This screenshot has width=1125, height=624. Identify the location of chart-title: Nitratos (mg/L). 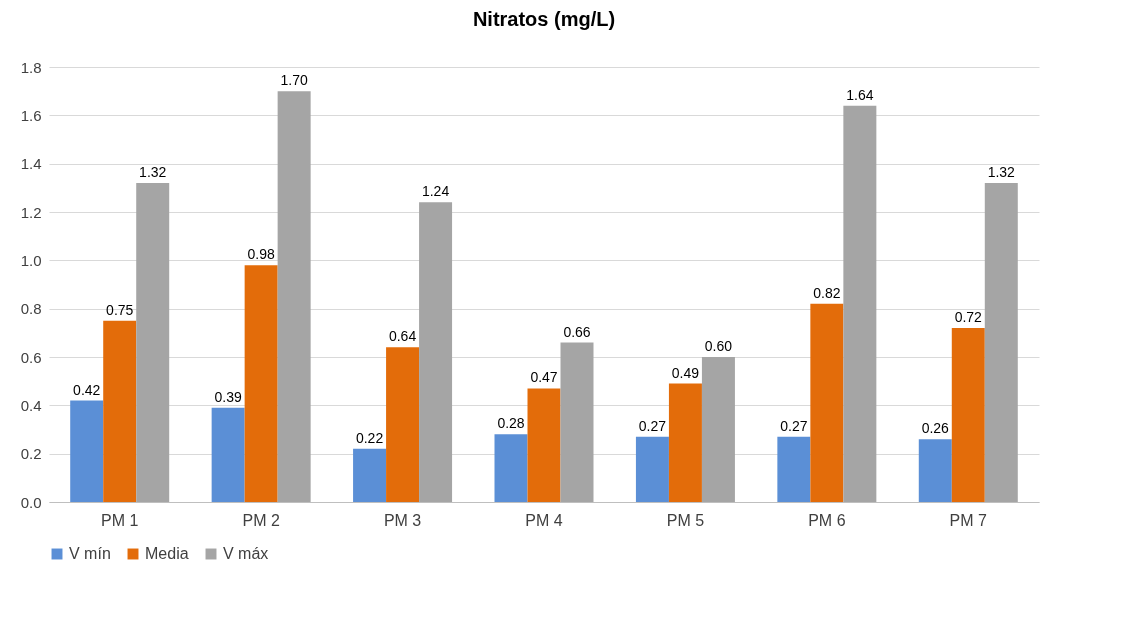
(544, 19).